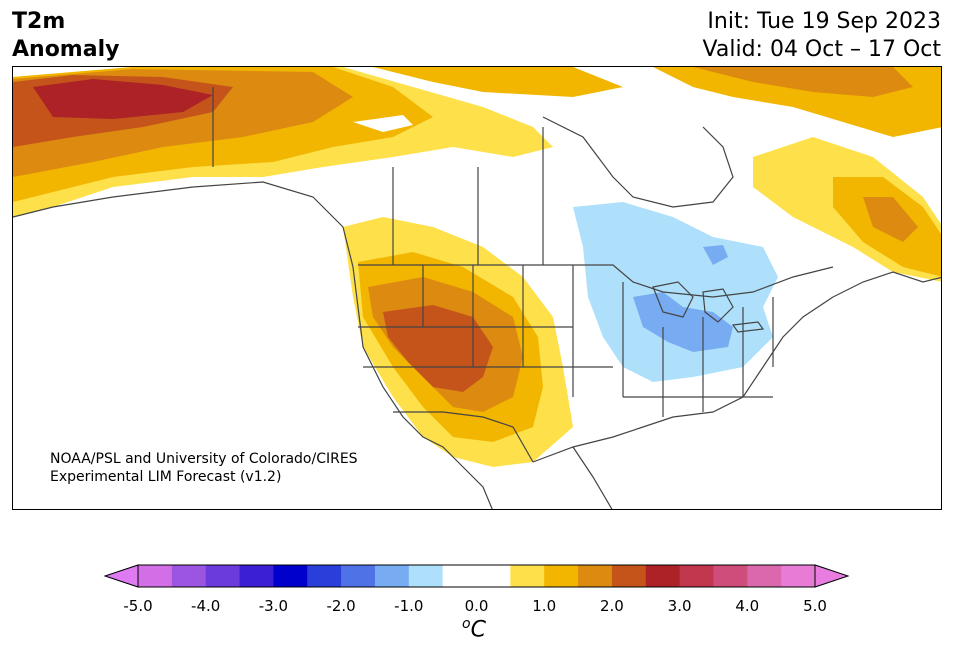 The height and width of the screenshot is (656, 953). Describe the element at coordinates (463, 437) in the screenshot. I see `us-mexico-border` at that location.